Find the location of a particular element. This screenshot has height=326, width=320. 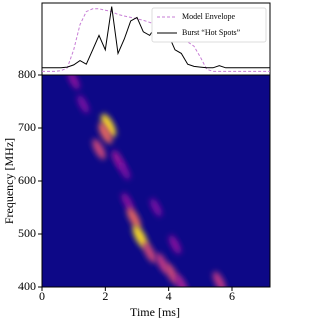

x-tick-label: 2 is located at coordinates (105, 296).